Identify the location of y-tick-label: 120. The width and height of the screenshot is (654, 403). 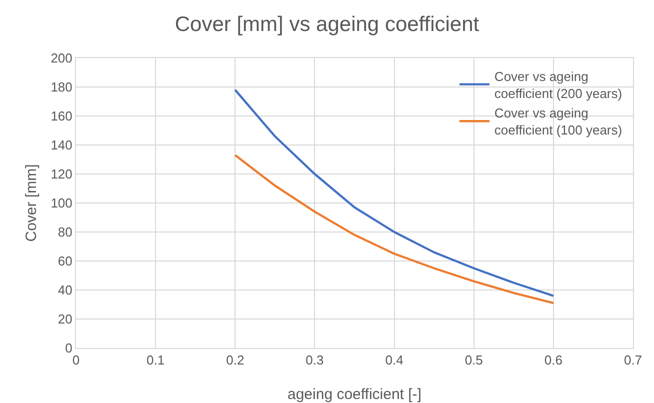
(61, 174).